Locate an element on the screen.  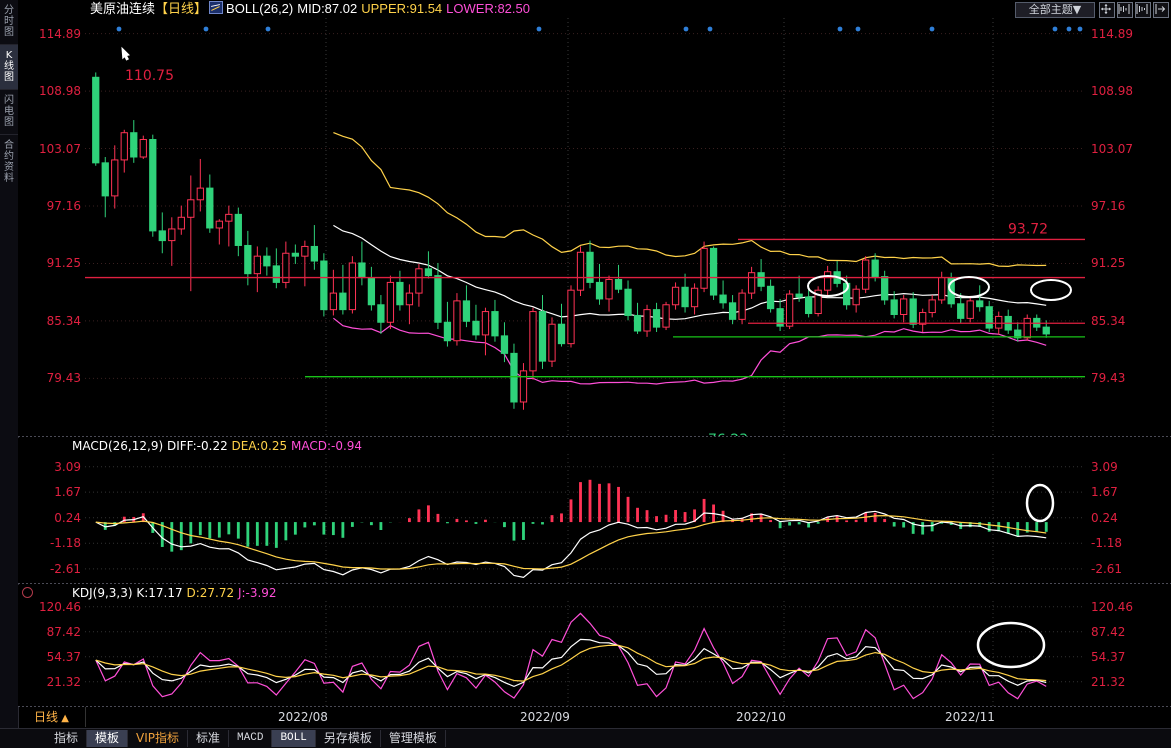
macd-diff-value: DIFF:-0.22 is located at coordinates (197, 446).